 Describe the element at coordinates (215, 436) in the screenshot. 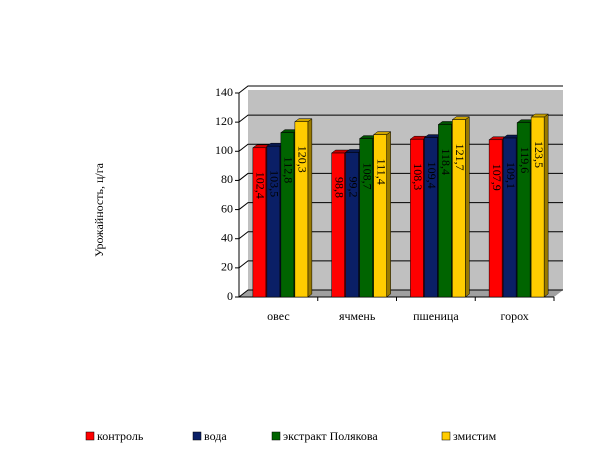

I see `legend-label: вода` at that location.